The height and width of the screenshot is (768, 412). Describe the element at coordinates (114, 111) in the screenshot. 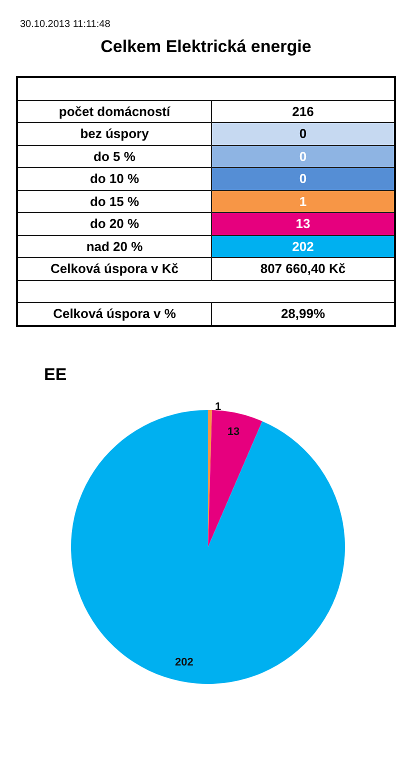

I see `category-label: počet domácností` at that location.